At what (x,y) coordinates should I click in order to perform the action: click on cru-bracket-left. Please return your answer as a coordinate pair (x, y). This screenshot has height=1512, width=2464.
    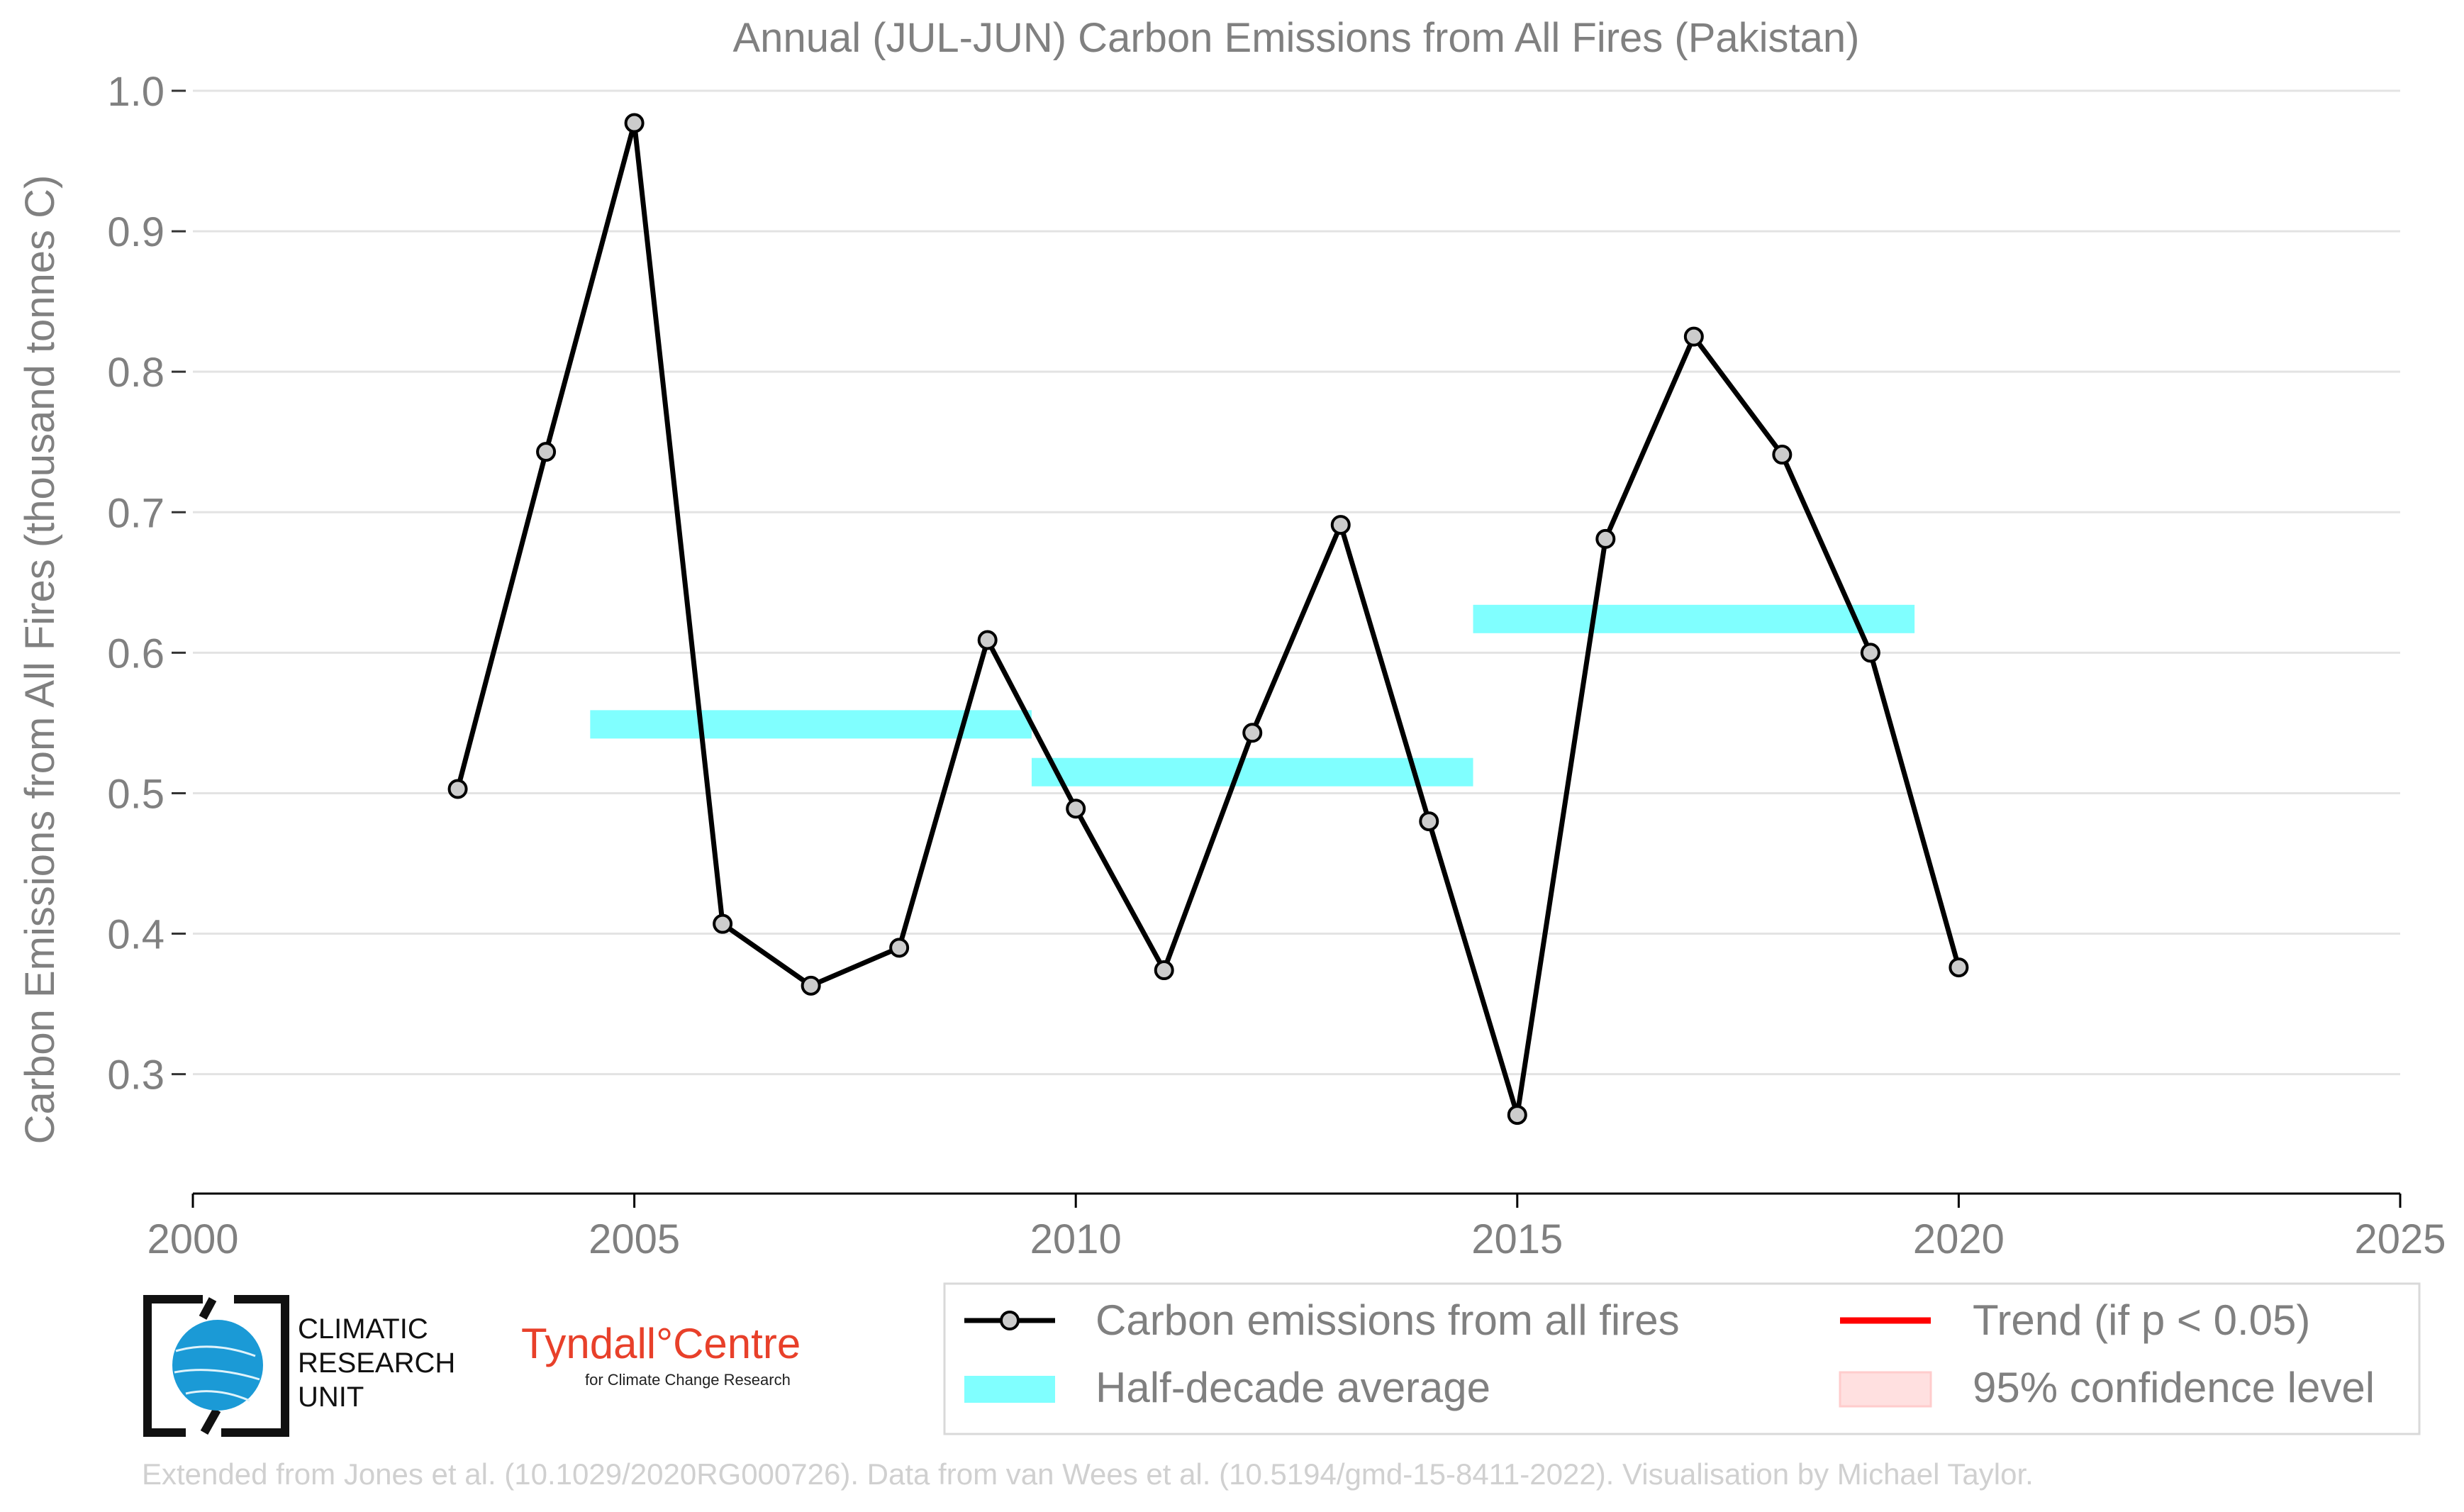
    Looking at the image, I should click on (173, 1366).